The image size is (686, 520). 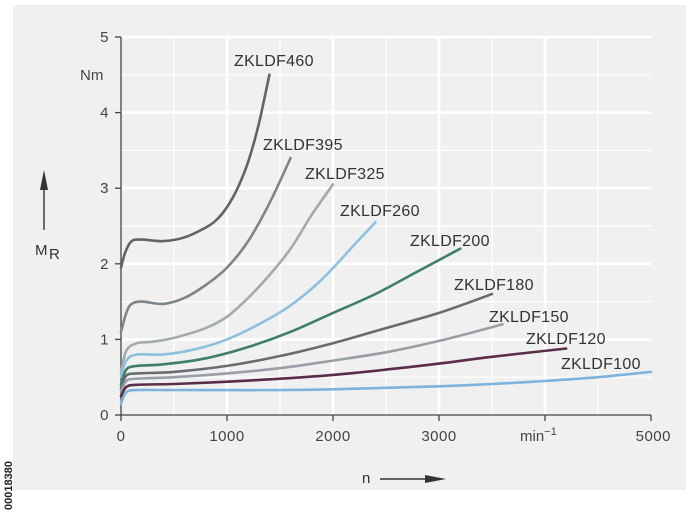 I want to click on series-line-zkldf180, so click(x=306, y=341).